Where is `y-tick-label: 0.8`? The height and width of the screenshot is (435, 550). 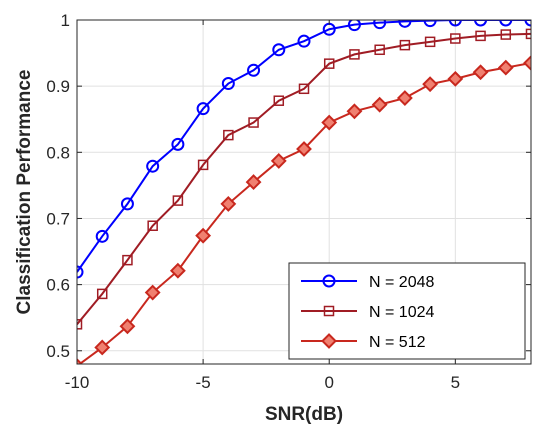
y-tick-label: 0.8 is located at coordinates (58, 152).